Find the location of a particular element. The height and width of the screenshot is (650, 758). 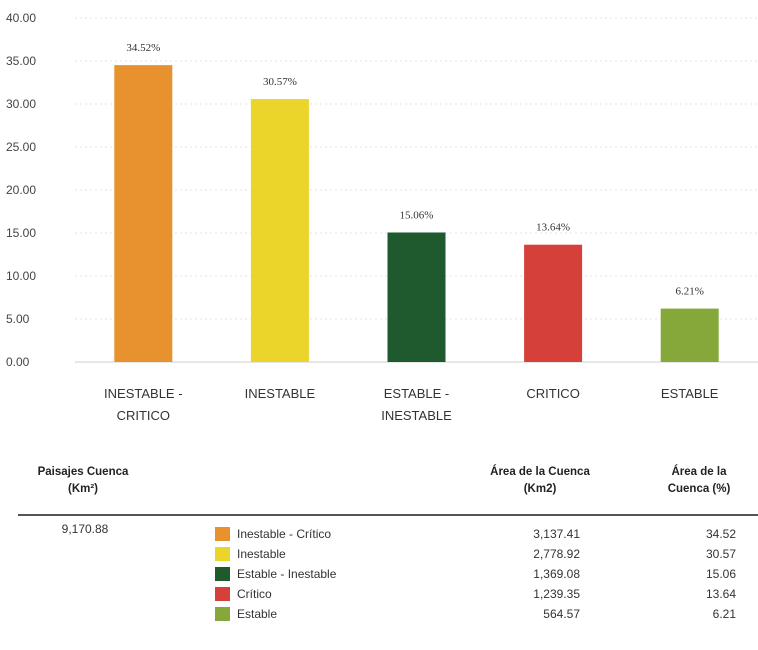

header-area-pct-line1: Área de la is located at coordinates (699, 472).